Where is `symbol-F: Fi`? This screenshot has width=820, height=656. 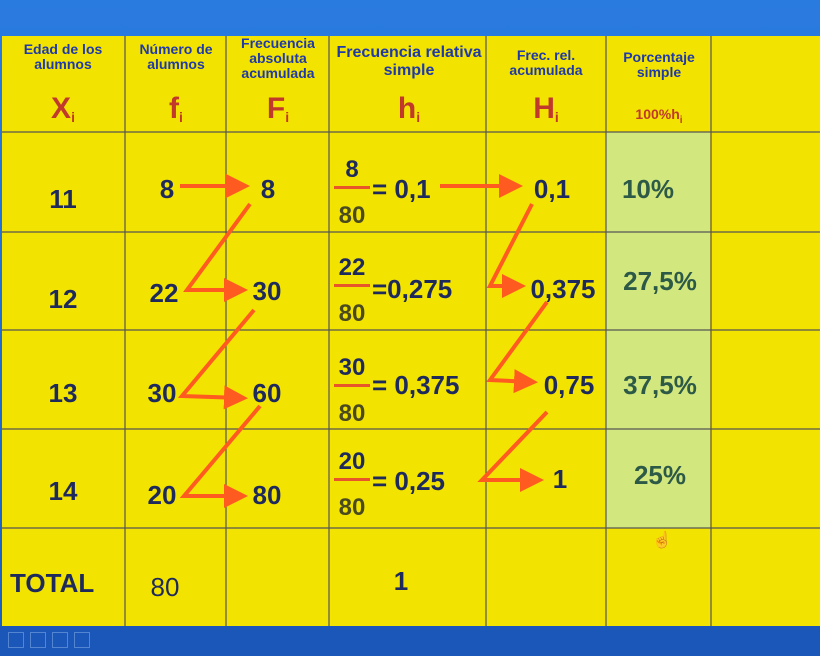
symbol-F: Fi is located at coordinates (278, 108).